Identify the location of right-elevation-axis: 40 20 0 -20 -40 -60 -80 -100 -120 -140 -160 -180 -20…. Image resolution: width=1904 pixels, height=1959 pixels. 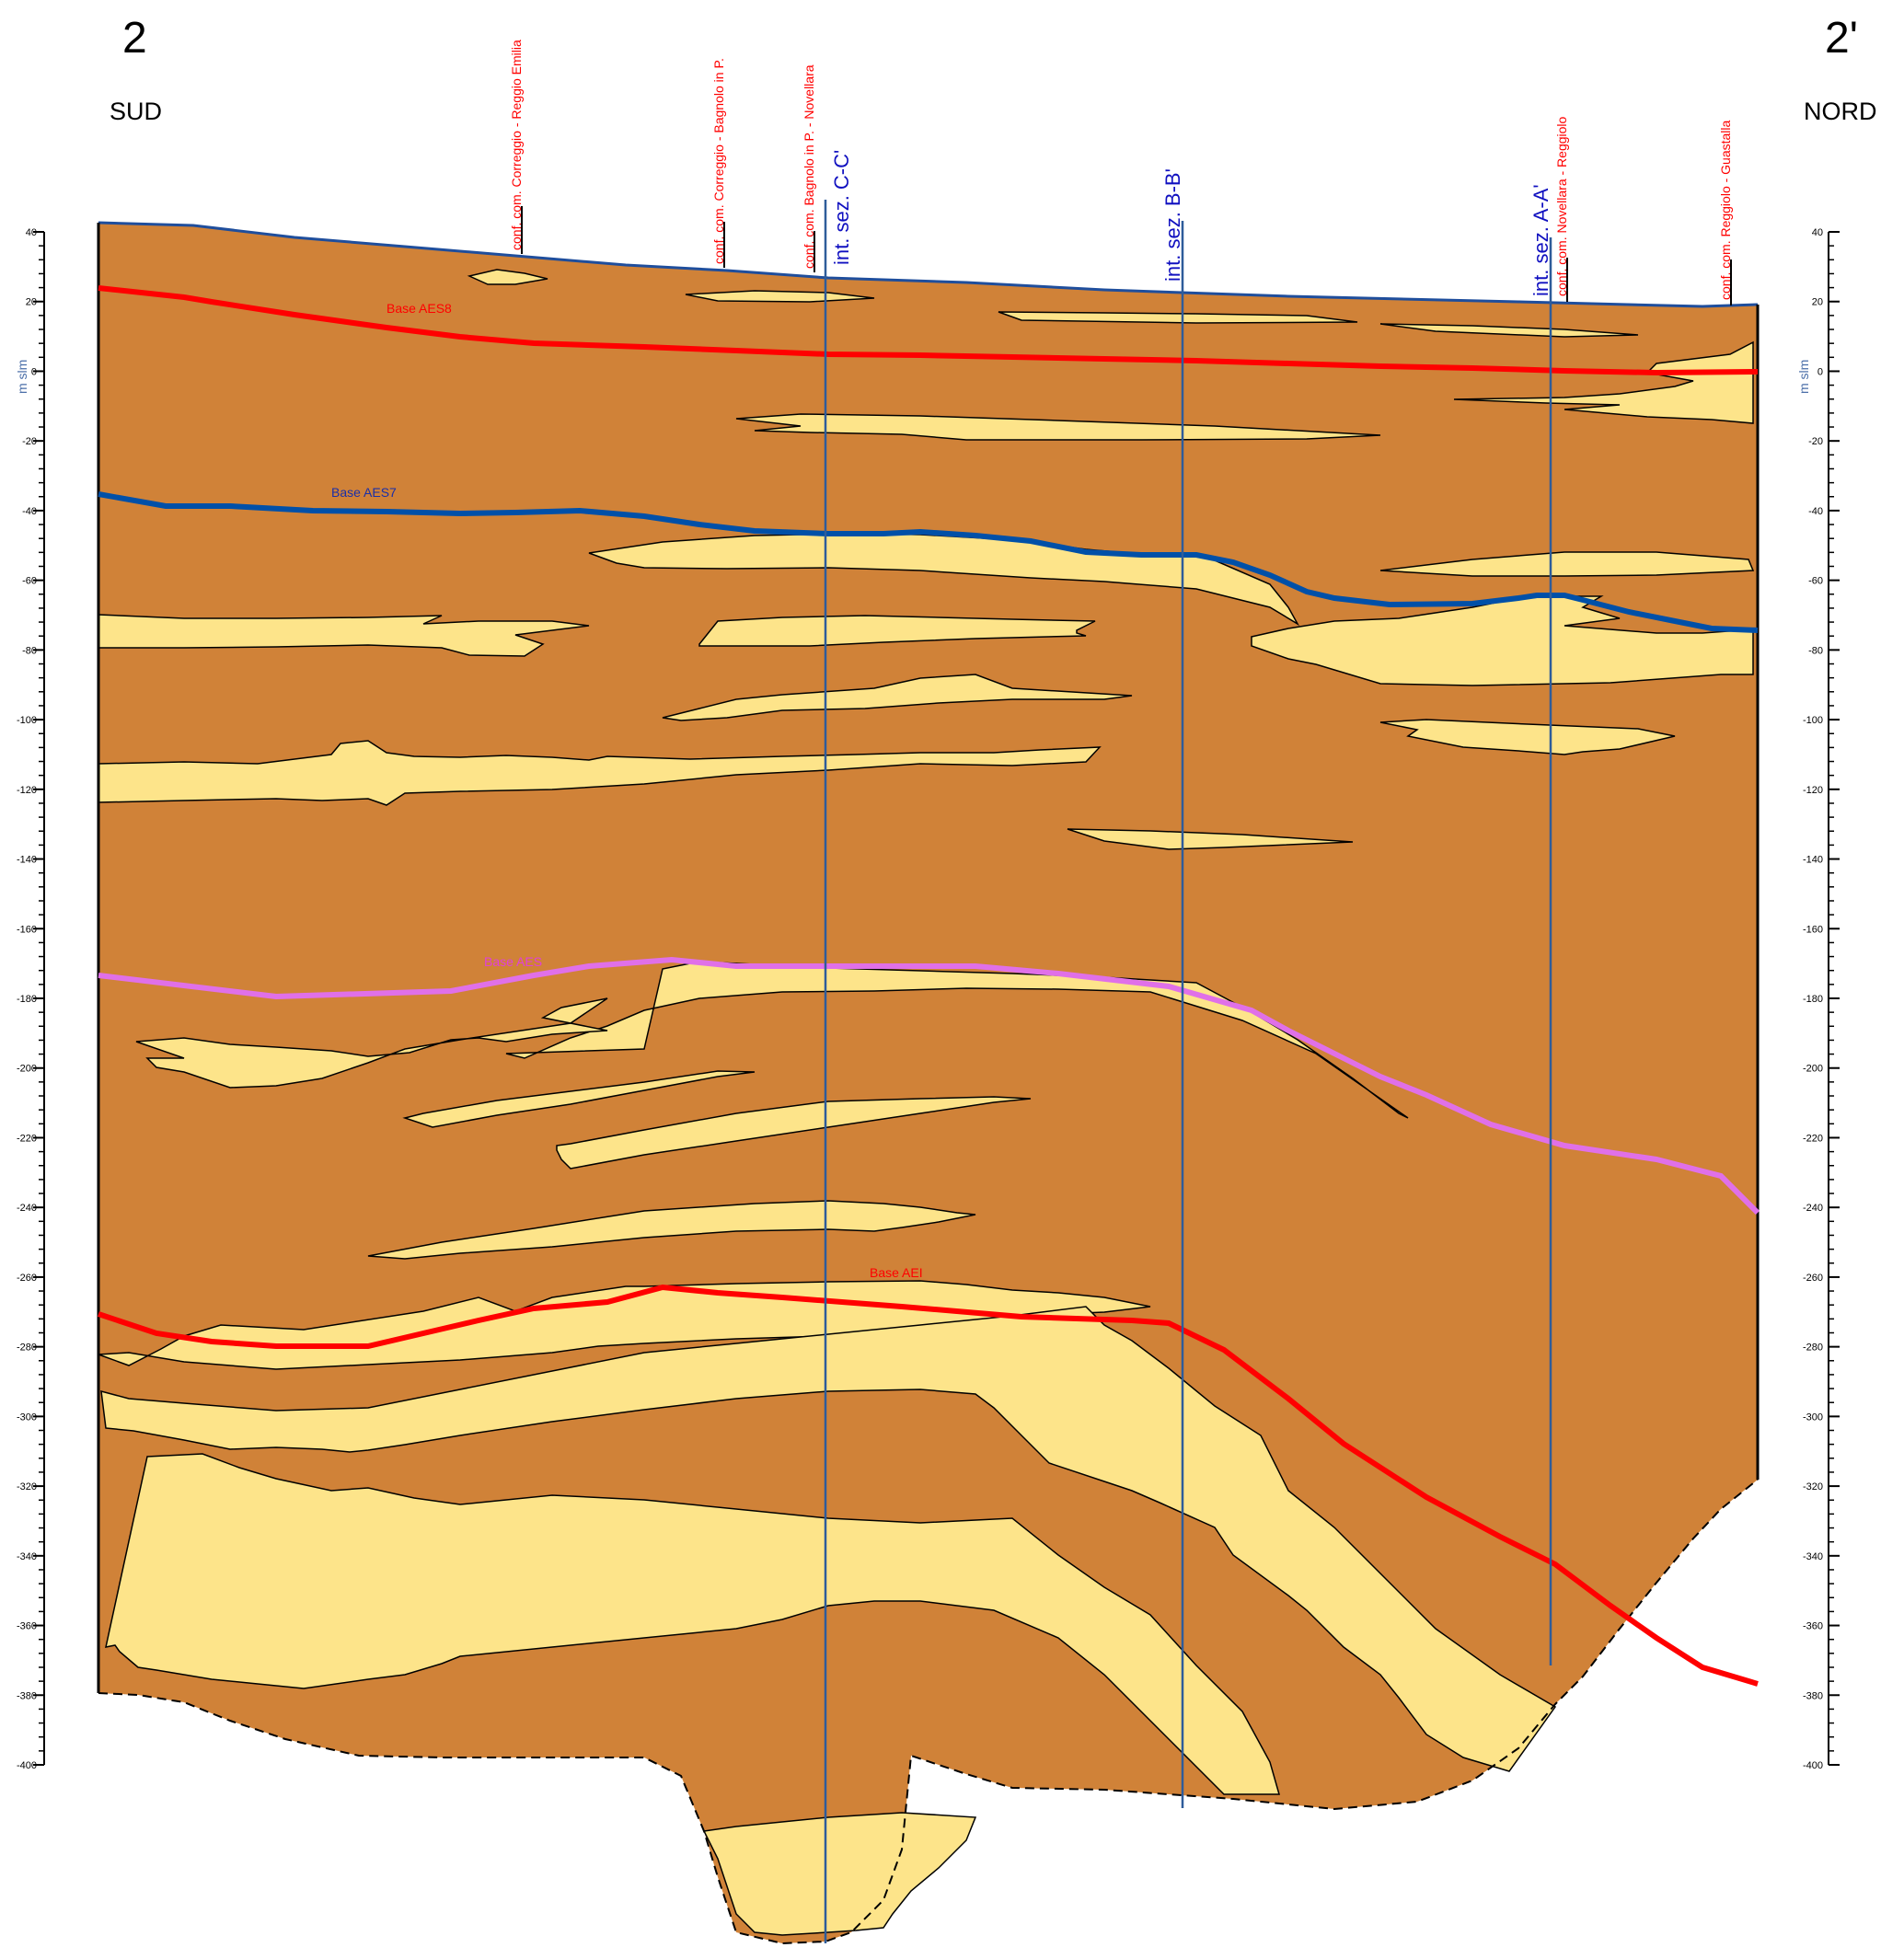
(1821, 999).